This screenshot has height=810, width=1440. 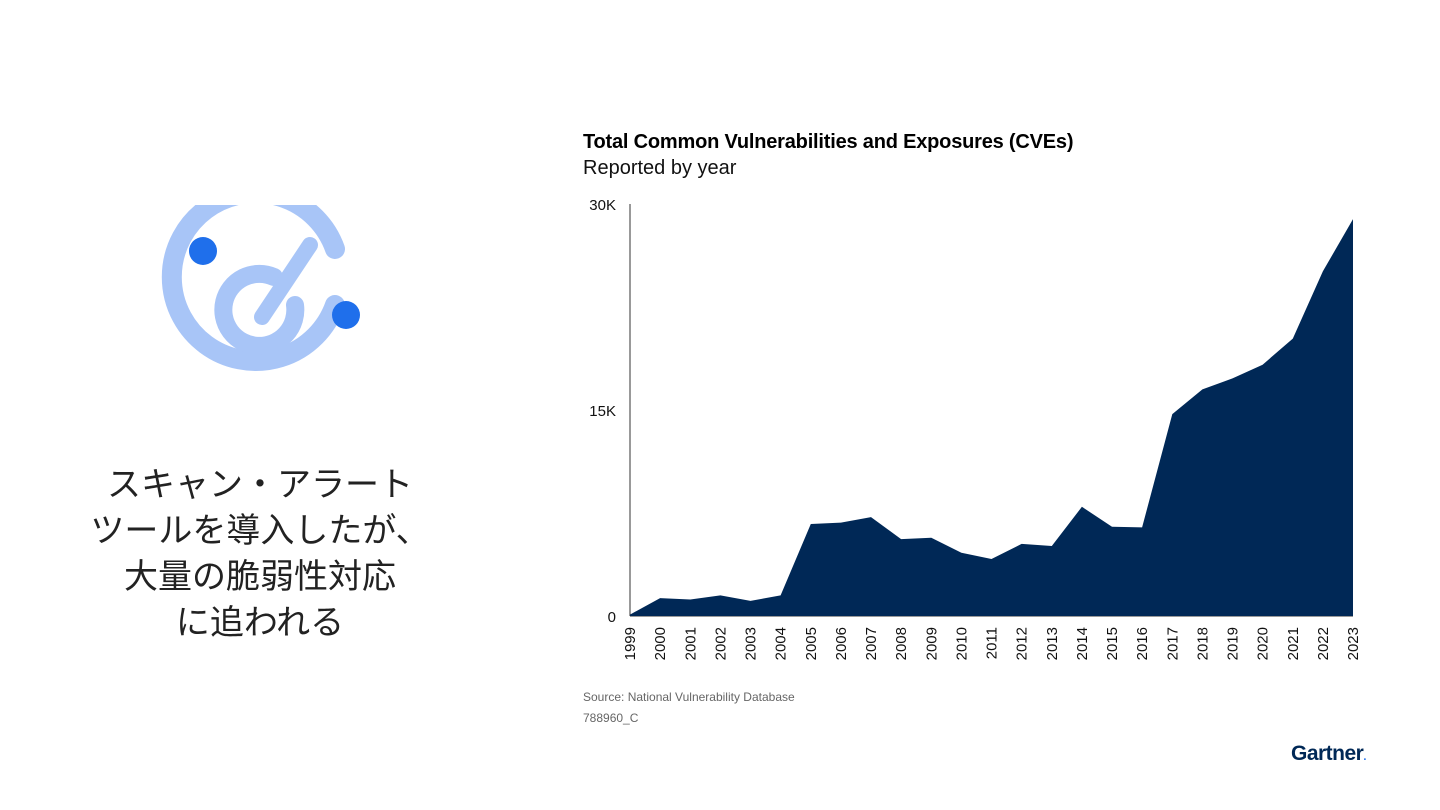 What do you see at coordinates (1112, 643) in the screenshot?
I see `x-tick-label: 2015` at bounding box center [1112, 643].